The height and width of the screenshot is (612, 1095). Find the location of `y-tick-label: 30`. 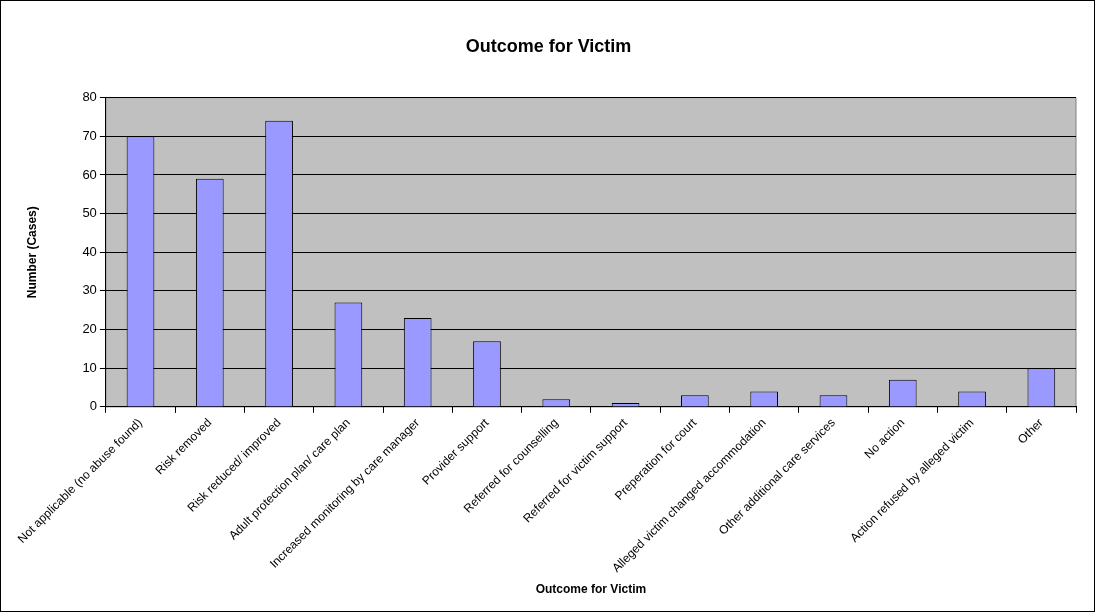

y-tick-label: 30 is located at coordinates (89, 290).